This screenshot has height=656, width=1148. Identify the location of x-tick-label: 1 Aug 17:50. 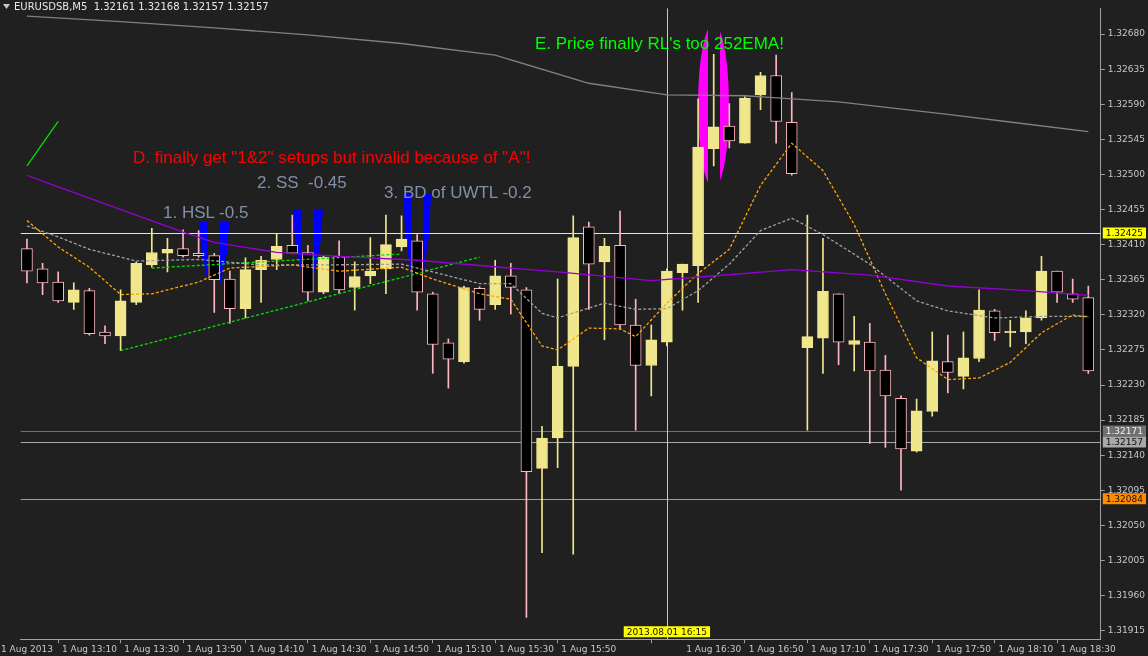
(963, 648).